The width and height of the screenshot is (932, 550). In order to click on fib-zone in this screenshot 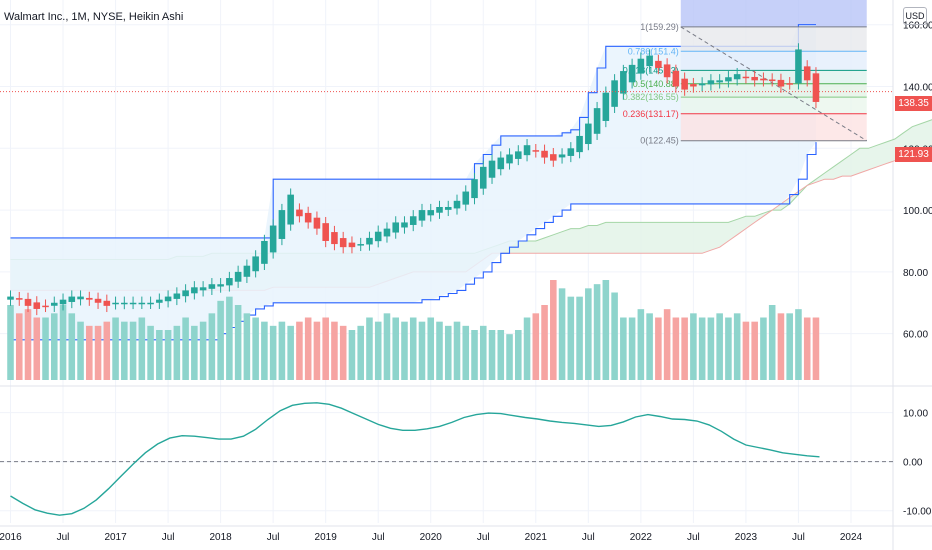, I will do `click(773, 105)`.